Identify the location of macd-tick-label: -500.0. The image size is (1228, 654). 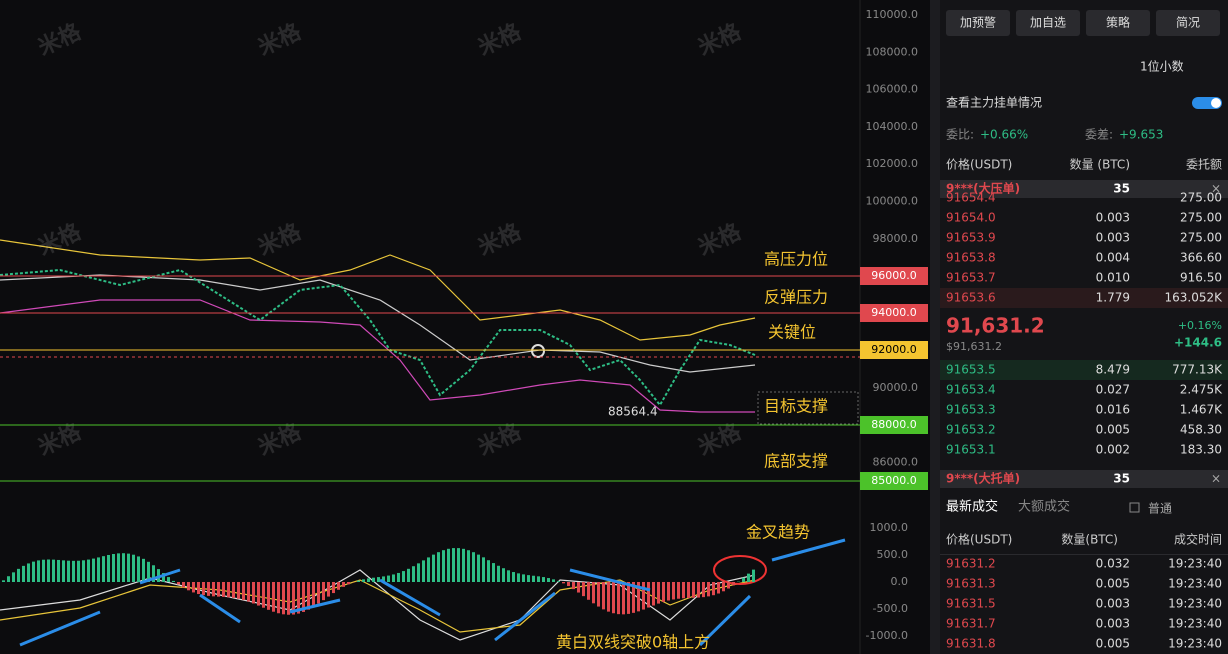
(890, 608).